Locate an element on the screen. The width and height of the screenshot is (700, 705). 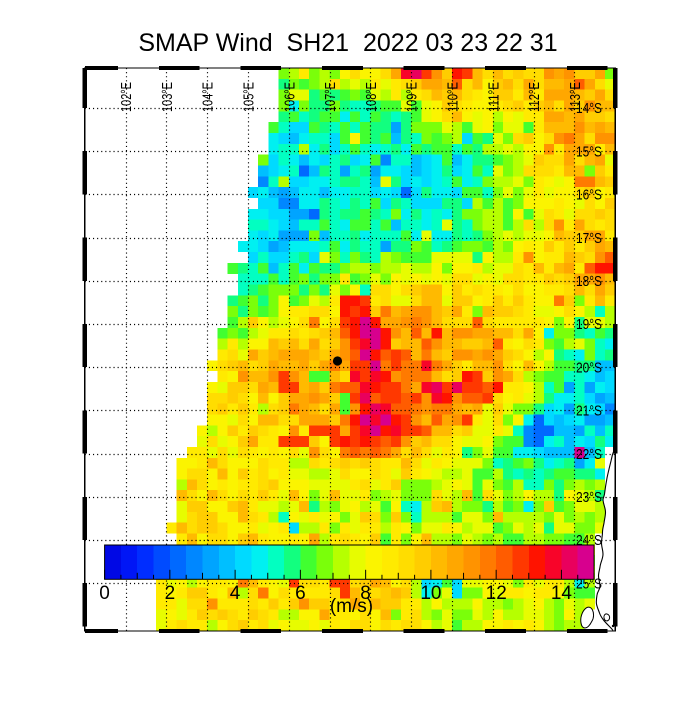
svg-text: 107°E is located at coordinates (330, 97).